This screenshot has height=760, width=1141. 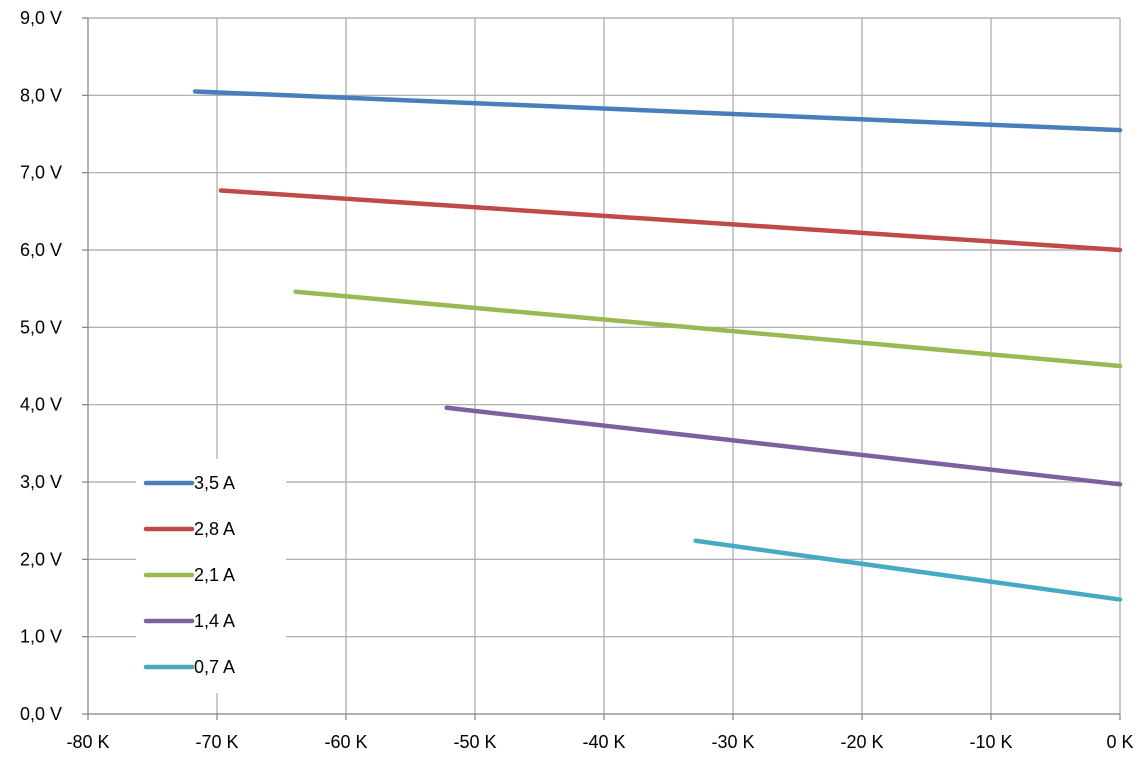 What do you see at coordinates (214, 667) in the screenshot?
I see `legend-label: 0,7 A` at bounding box center [214, 667].